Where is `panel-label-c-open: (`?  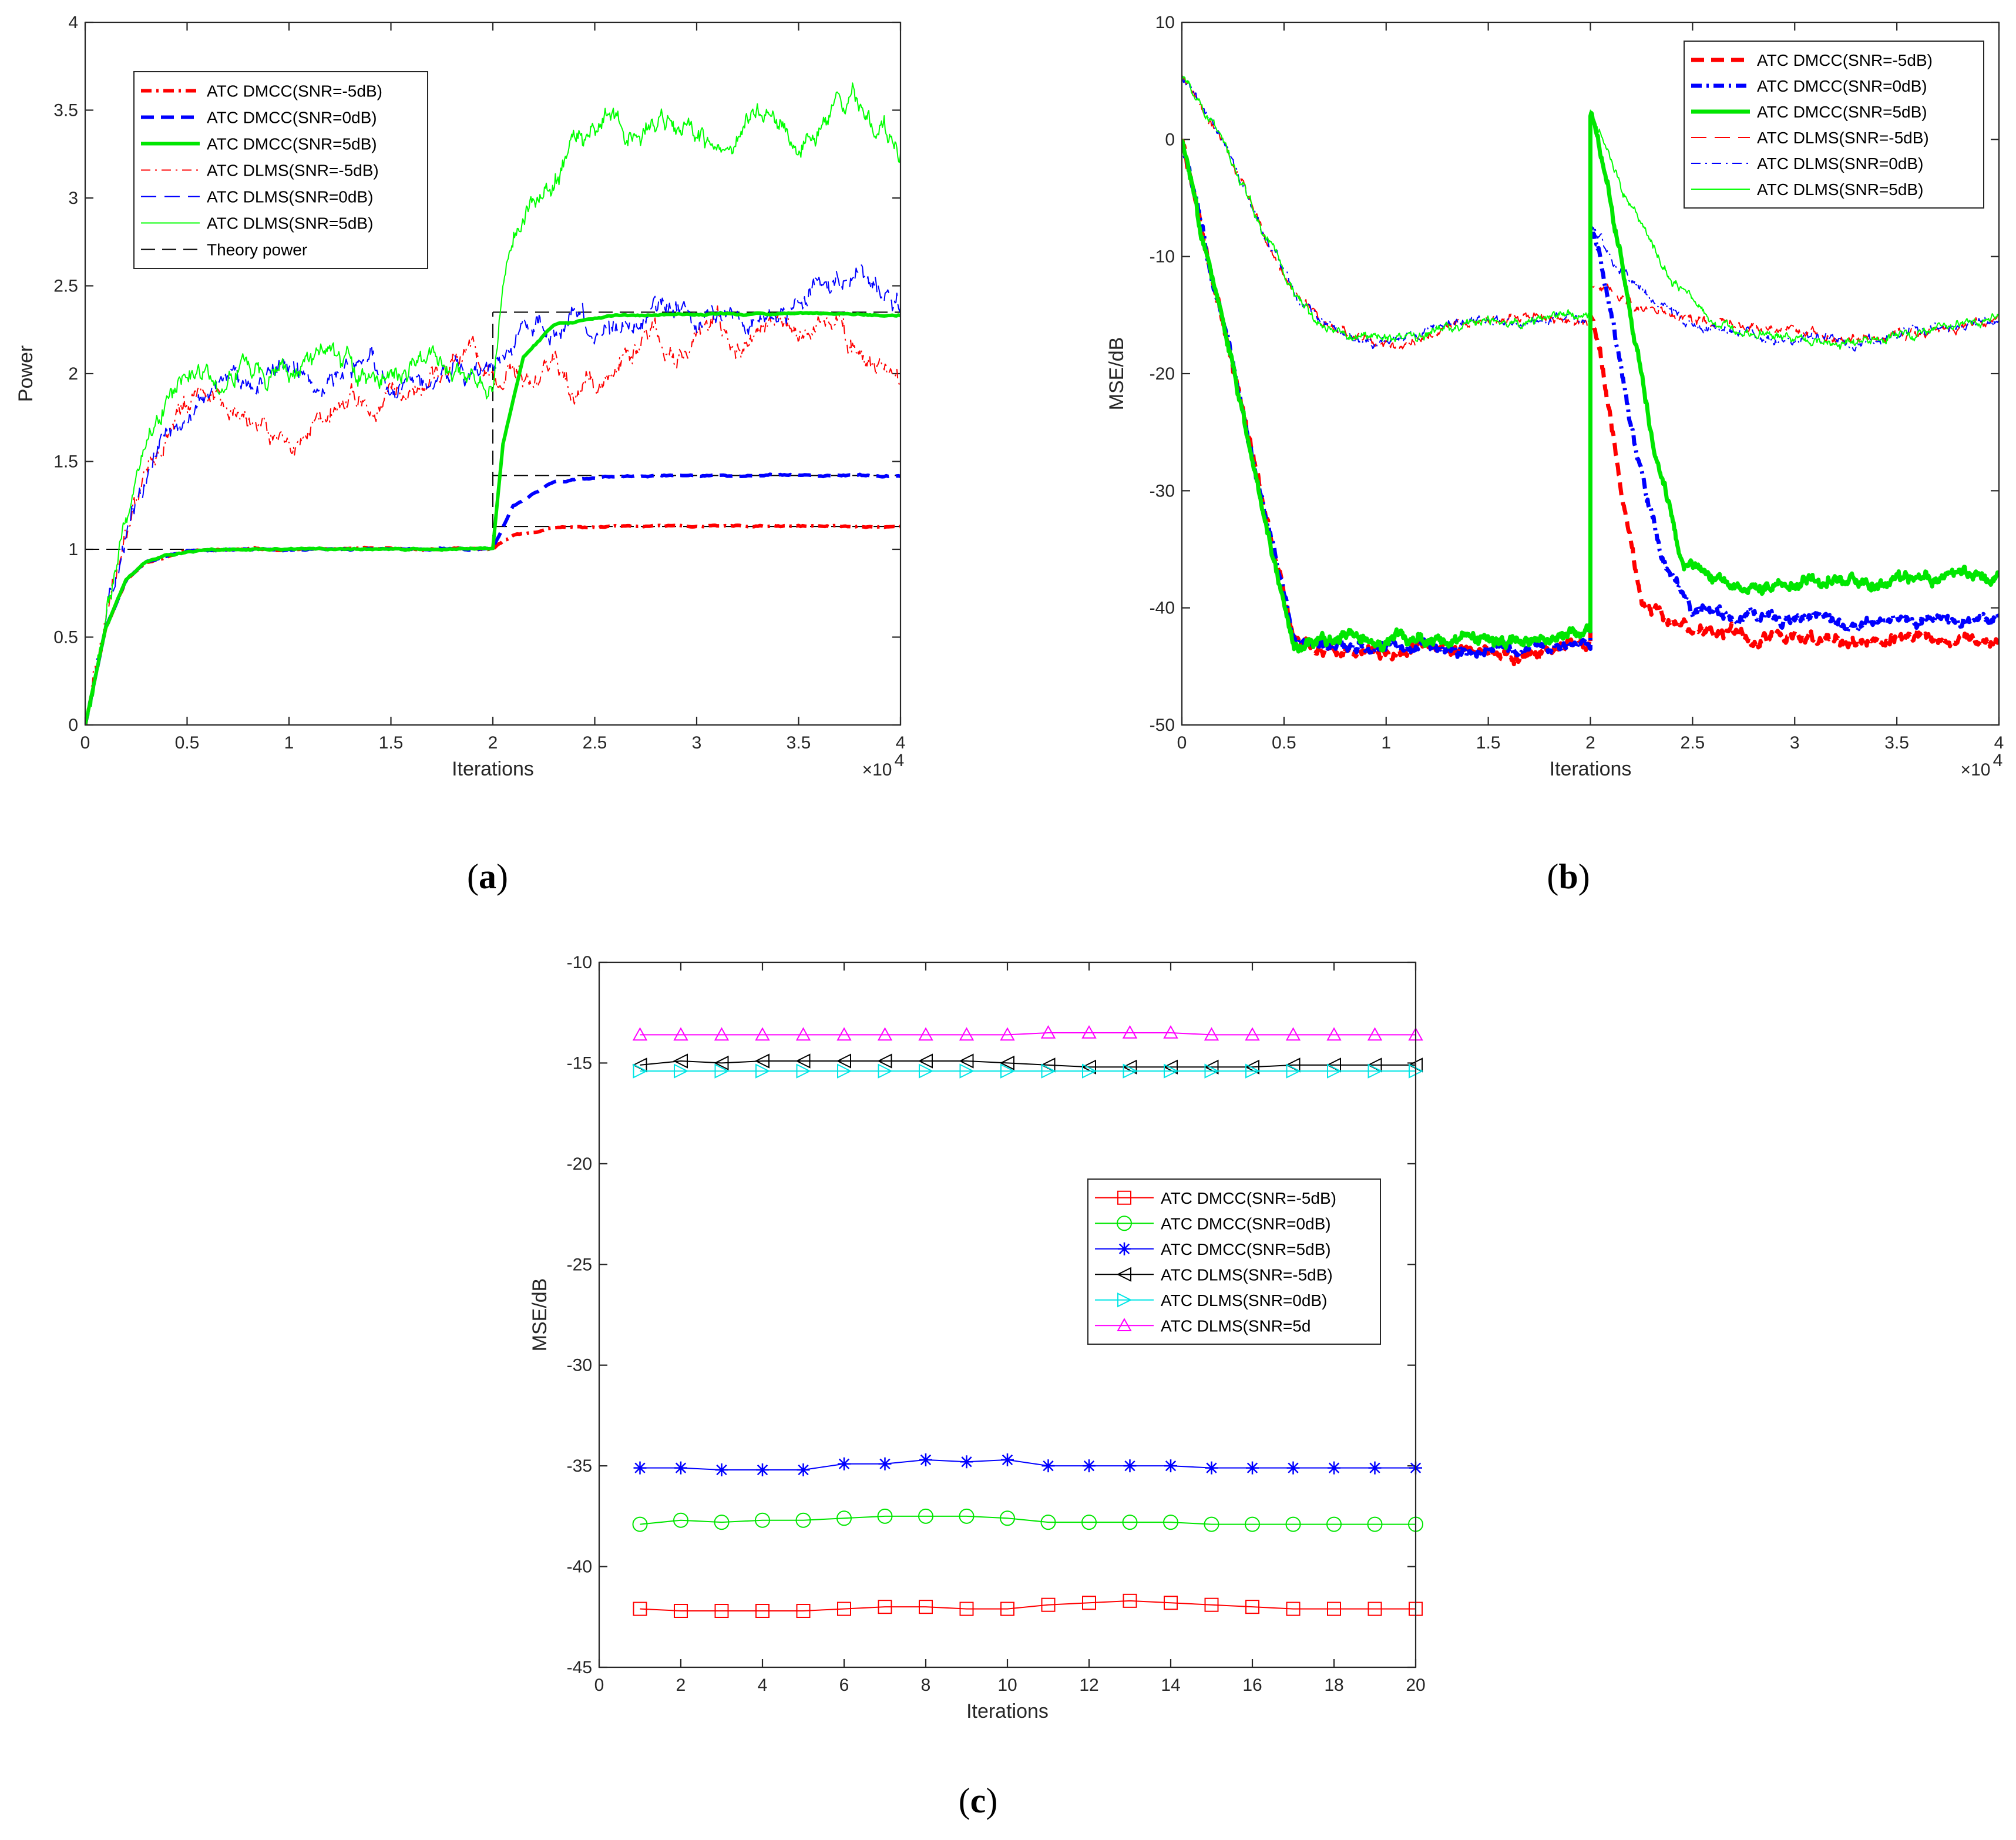
panel-label-c-open: ( is located at coordinates (964, 1800).